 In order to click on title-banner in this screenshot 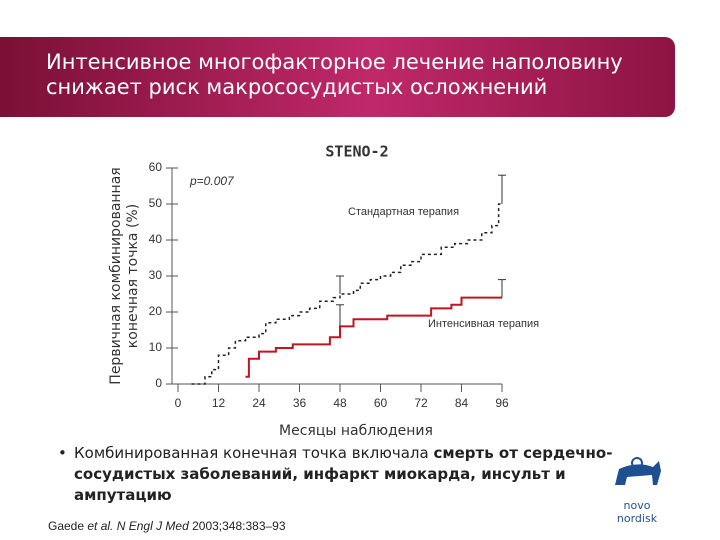, I will do `click(337, 77)`.